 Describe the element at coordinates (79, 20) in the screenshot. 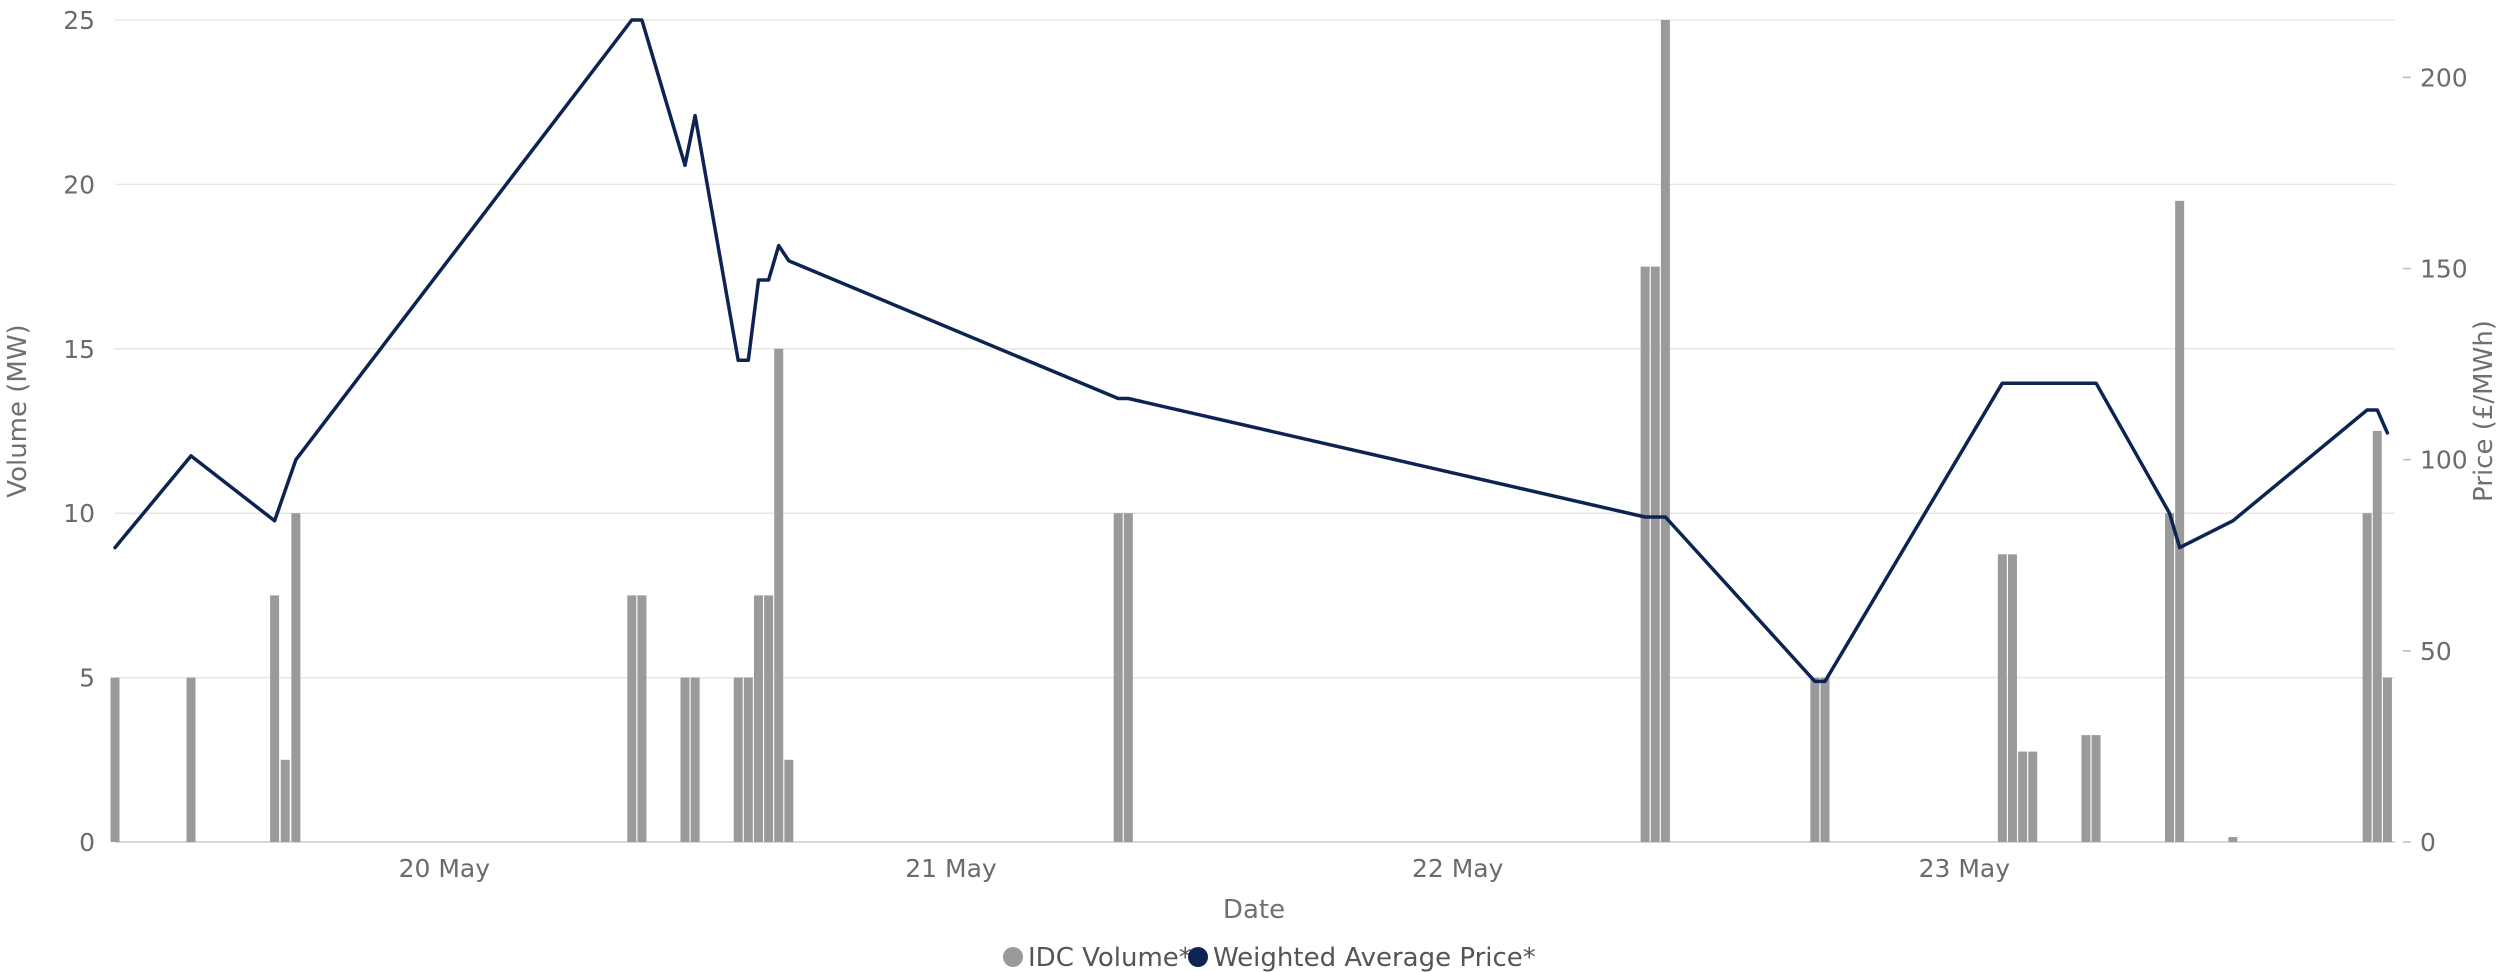

I see `left-tick-label: 25` at that location.